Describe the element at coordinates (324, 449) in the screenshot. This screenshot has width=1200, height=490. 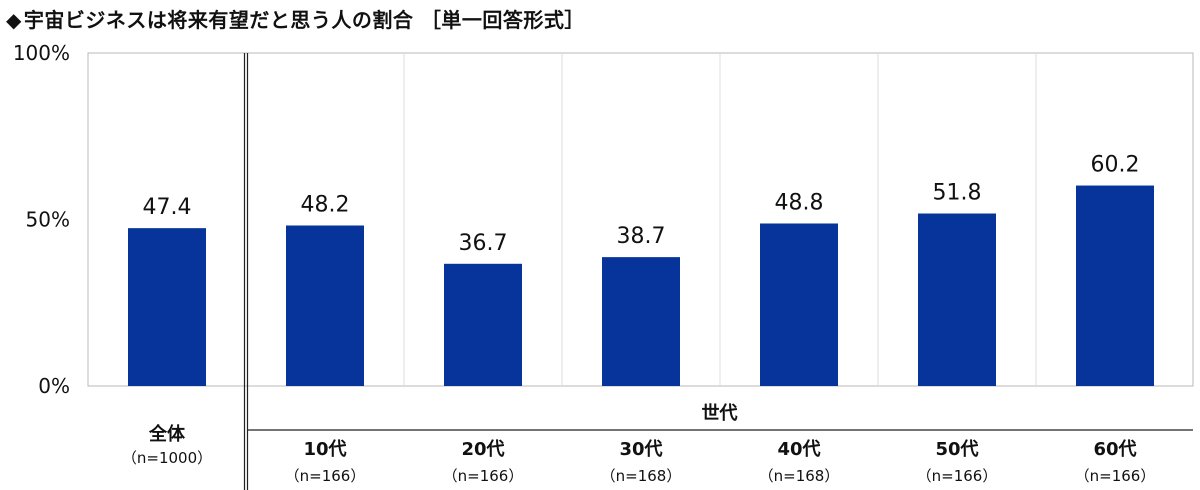
I see `category-label: 10代` at that location.